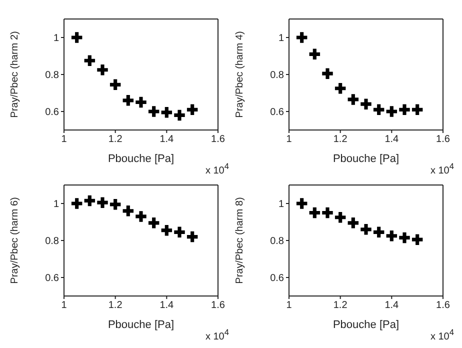 Image resolution: width=462 pixels, height=348 pixels. Describe the element at coordinates (240, 240) in the screenshot. I see `y-axis-title: Pray/Pbec (harm 8)` at that location.